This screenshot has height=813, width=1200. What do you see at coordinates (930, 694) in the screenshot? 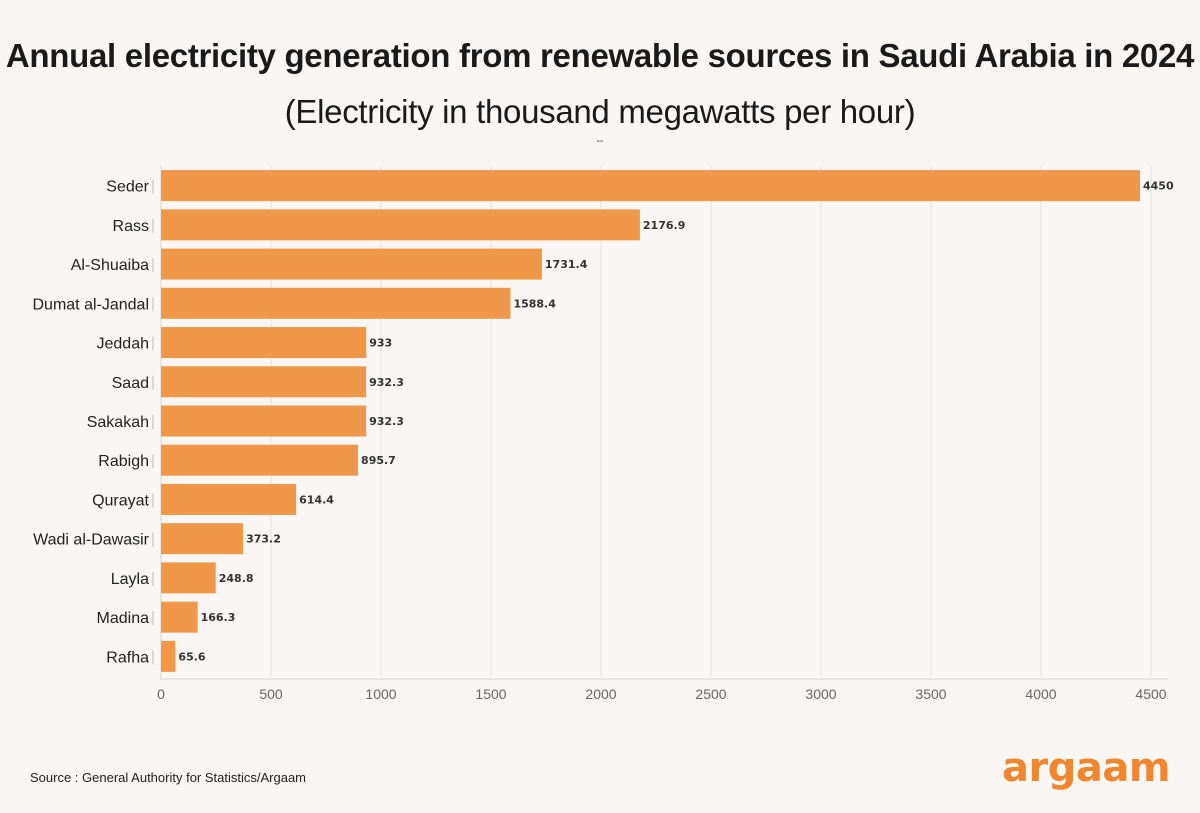
I see `x-tick-label: 3500` at bounding box center [930, 694].